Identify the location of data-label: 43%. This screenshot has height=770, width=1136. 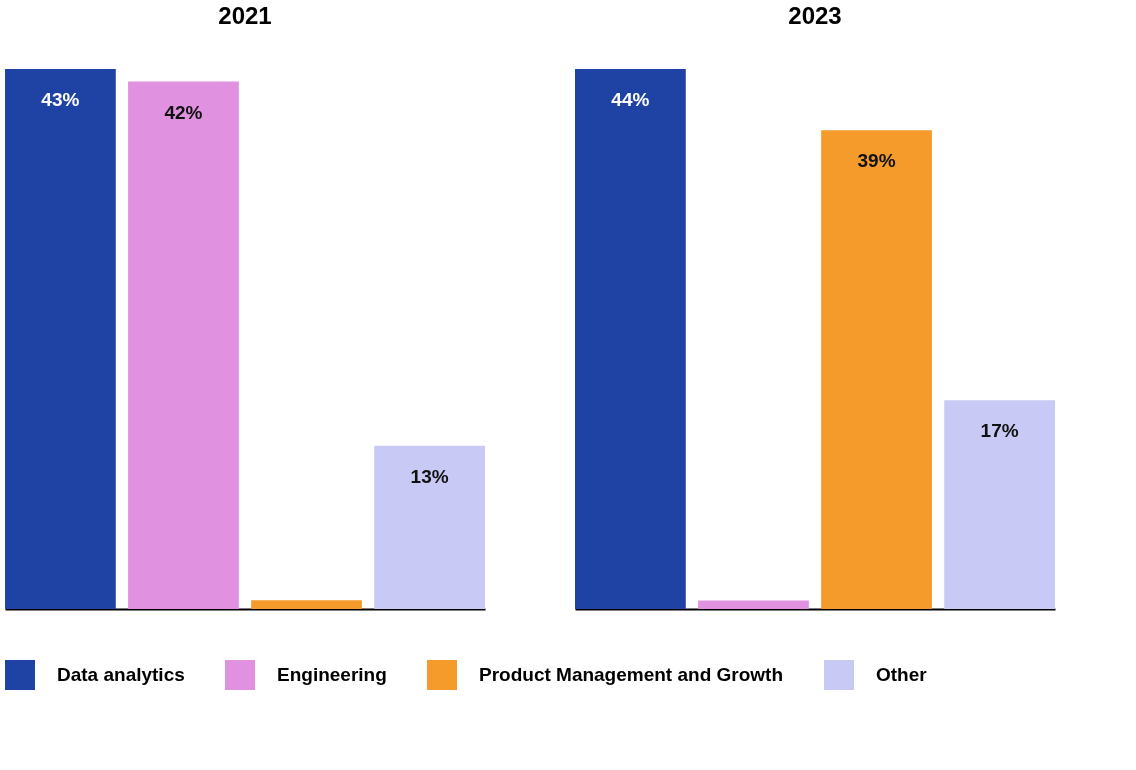
(60, 99).